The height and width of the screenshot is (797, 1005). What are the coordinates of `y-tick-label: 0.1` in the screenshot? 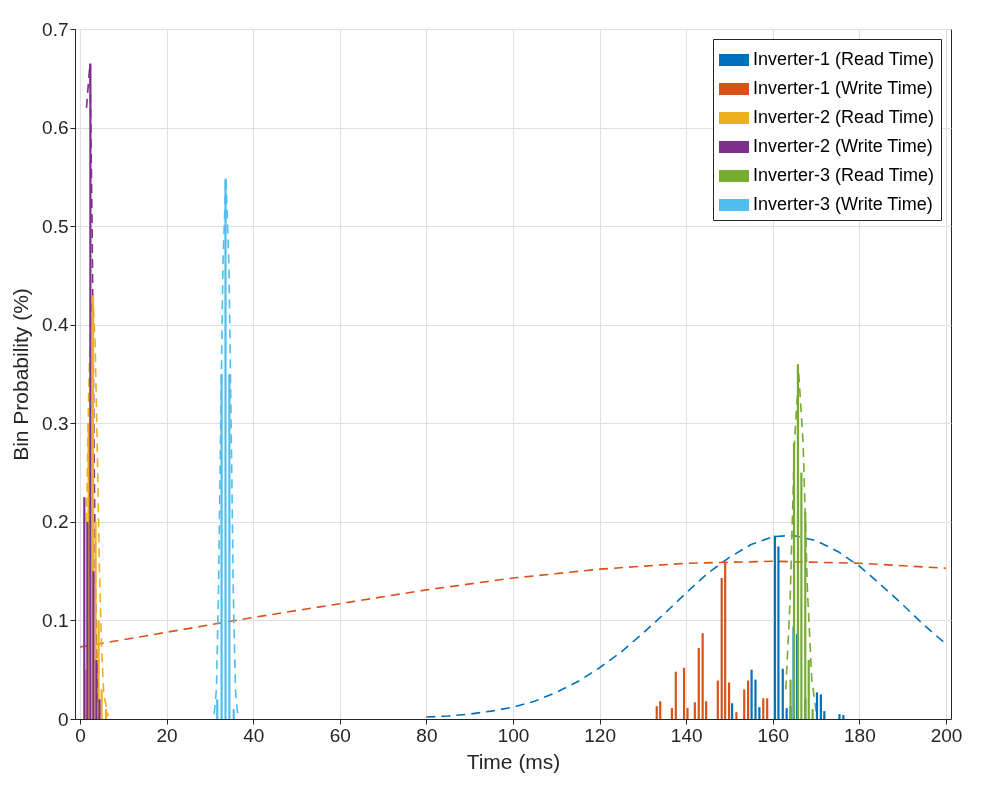 It's located at (55, 620).